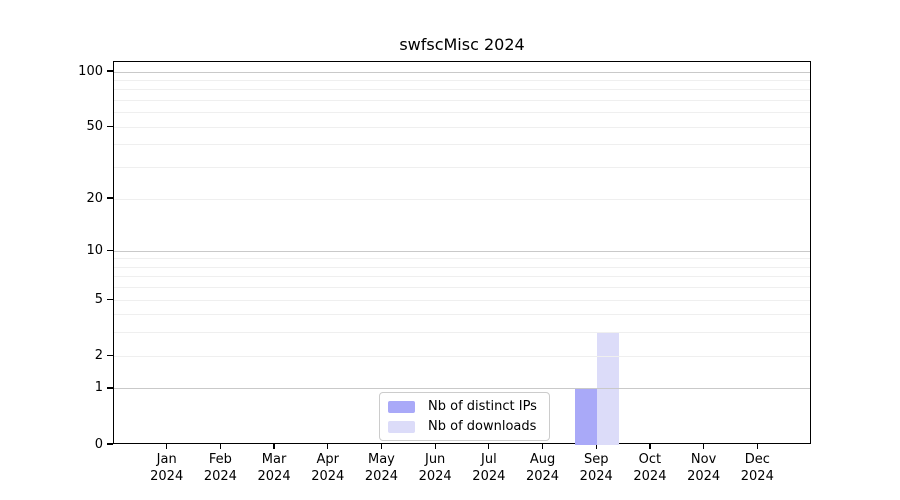 This screenshot has width=900, height=500. I want to click on chart-title: swfscMisc 2024, so click(462, 44).